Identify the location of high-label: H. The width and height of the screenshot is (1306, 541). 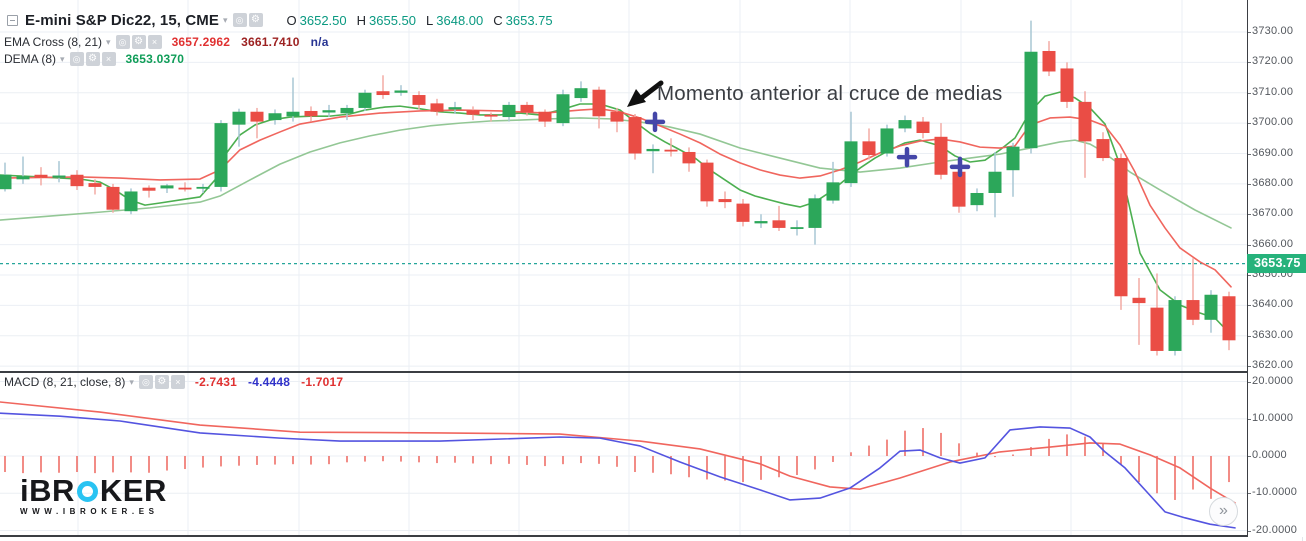
(361, 20).